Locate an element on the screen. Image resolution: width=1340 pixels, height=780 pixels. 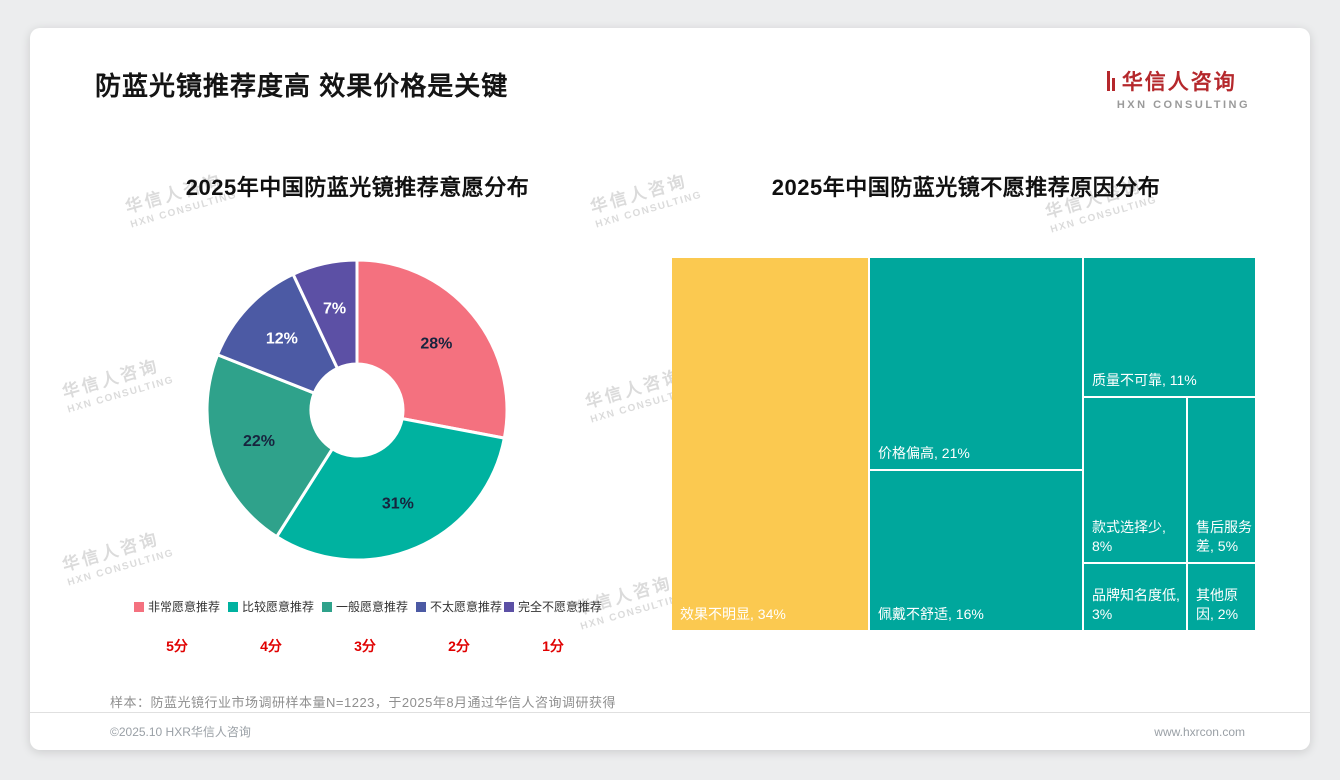
legend-label: 一般愿意推荐 is located at coordinates (371, 607).